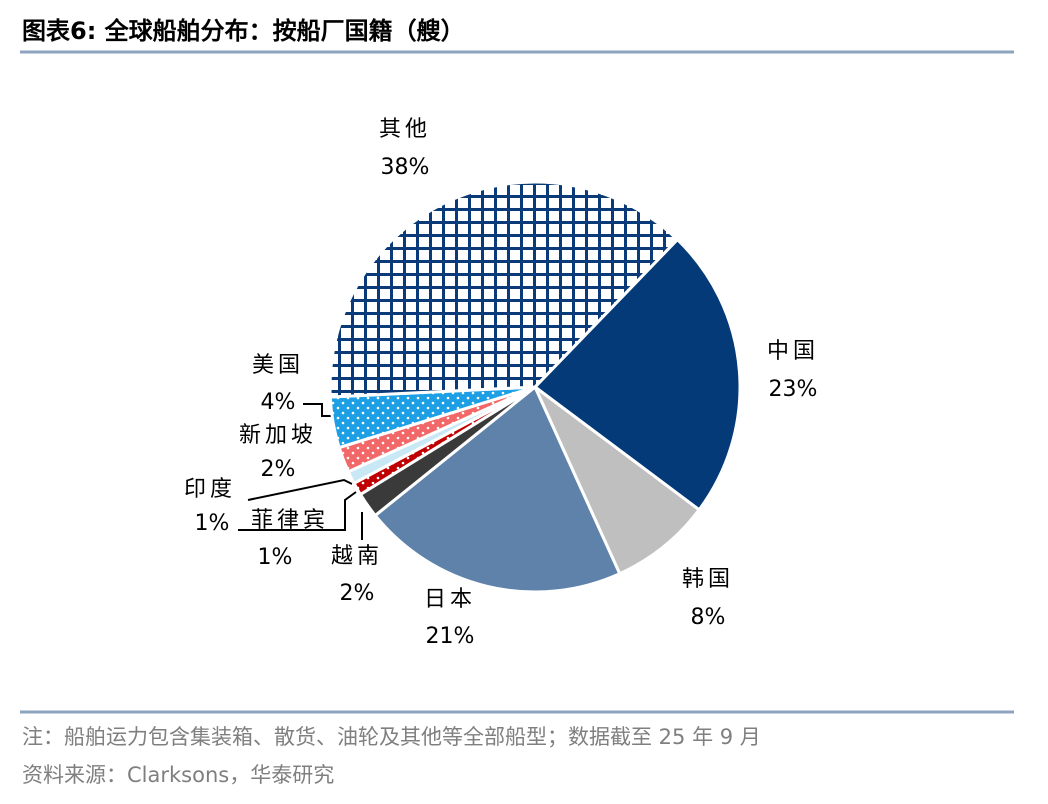  I want to click on slice-label: 越南, so click(357, 556).